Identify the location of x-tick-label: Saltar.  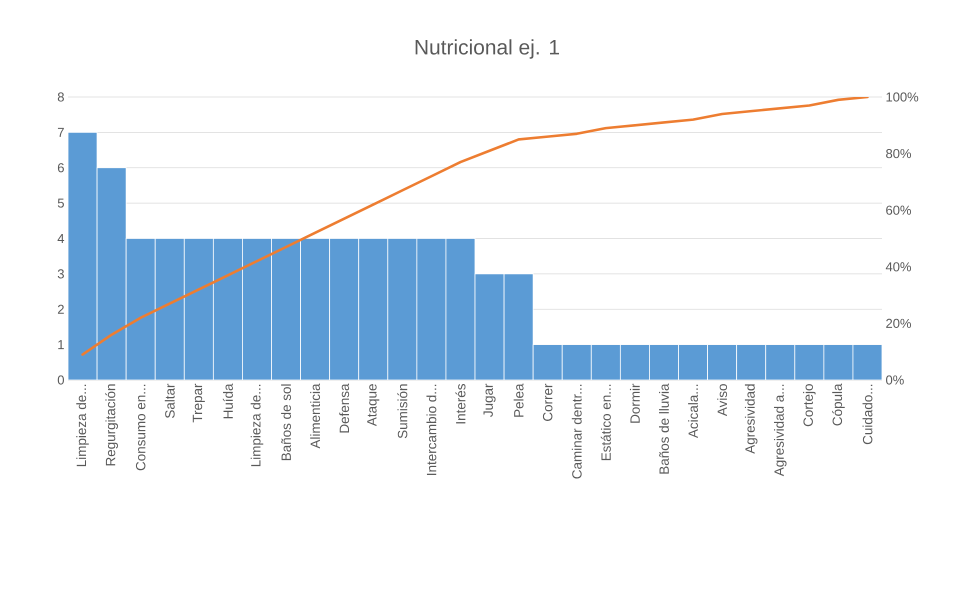
(169, 401).